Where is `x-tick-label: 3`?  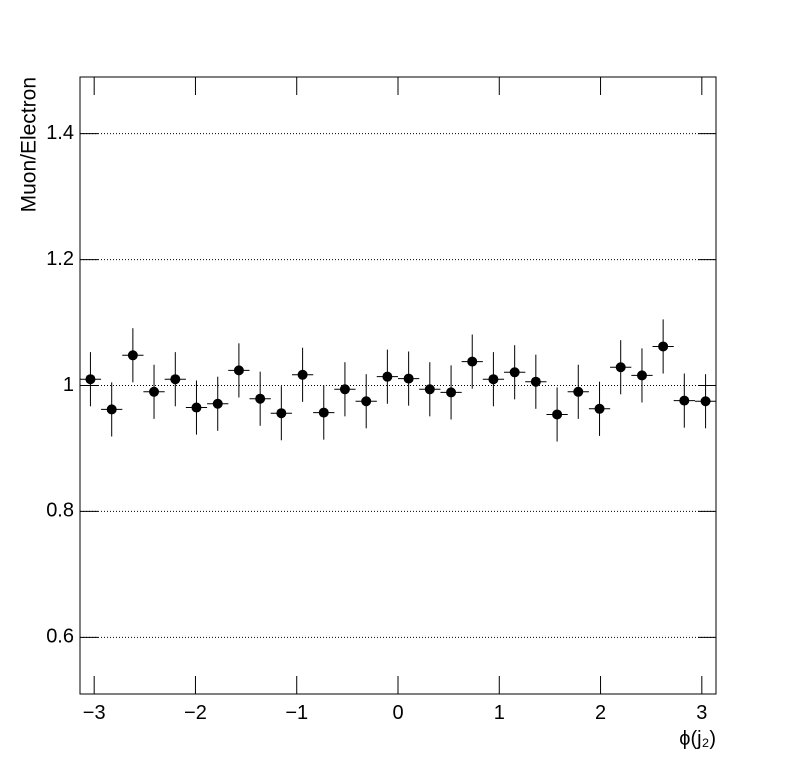
x-tick-label: 3 is located at coordinates (701, 713).